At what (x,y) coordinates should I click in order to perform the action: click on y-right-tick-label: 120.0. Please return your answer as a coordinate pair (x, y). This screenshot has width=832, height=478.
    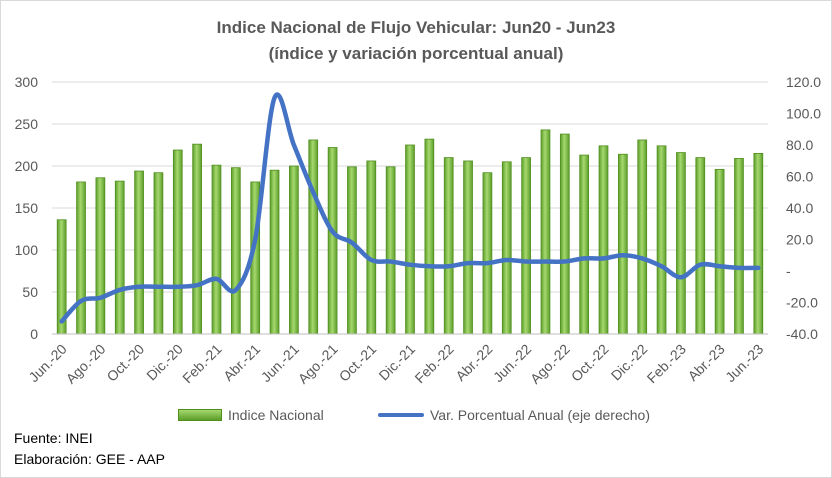
    Looking at the image, I should click on (803, 82).